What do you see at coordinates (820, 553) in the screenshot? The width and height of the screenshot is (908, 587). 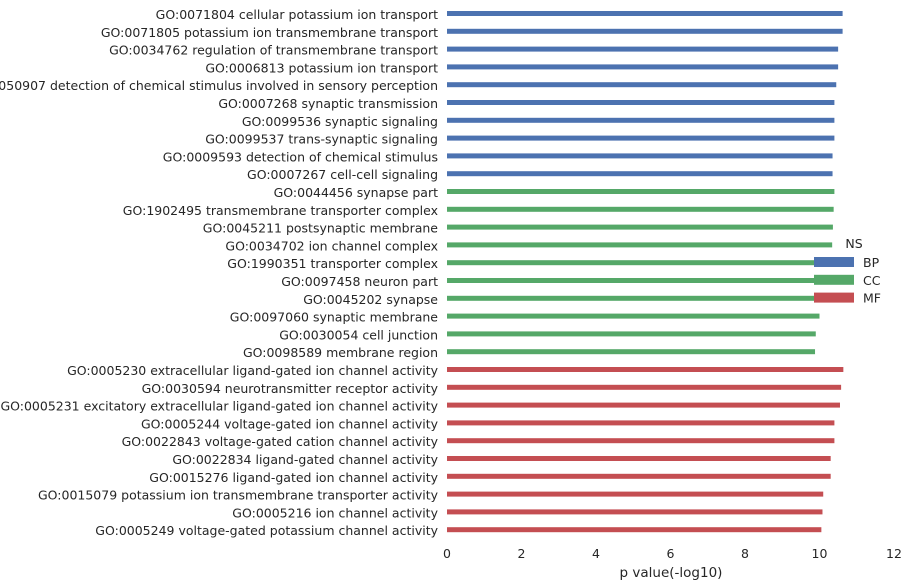 I see `x-tick-label-10: 10` at bounding box center [820, 553].